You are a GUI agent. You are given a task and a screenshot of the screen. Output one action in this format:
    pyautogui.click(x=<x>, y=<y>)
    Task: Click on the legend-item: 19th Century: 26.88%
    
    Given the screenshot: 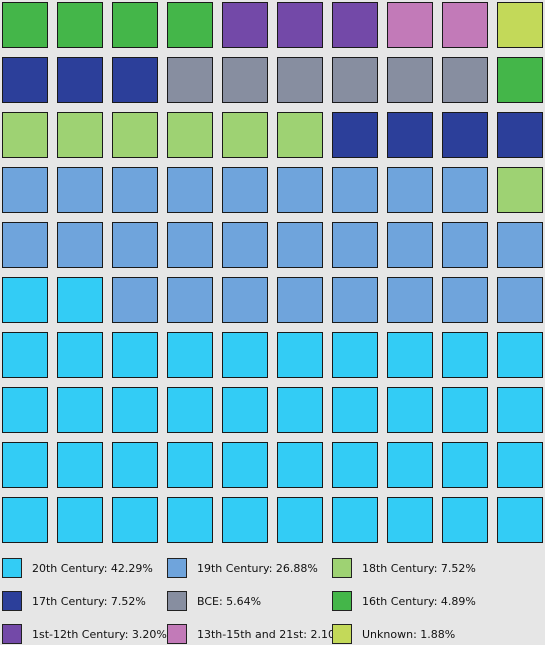 What is the action you would take?
    pyautogui.click(x=242, y=568)
    